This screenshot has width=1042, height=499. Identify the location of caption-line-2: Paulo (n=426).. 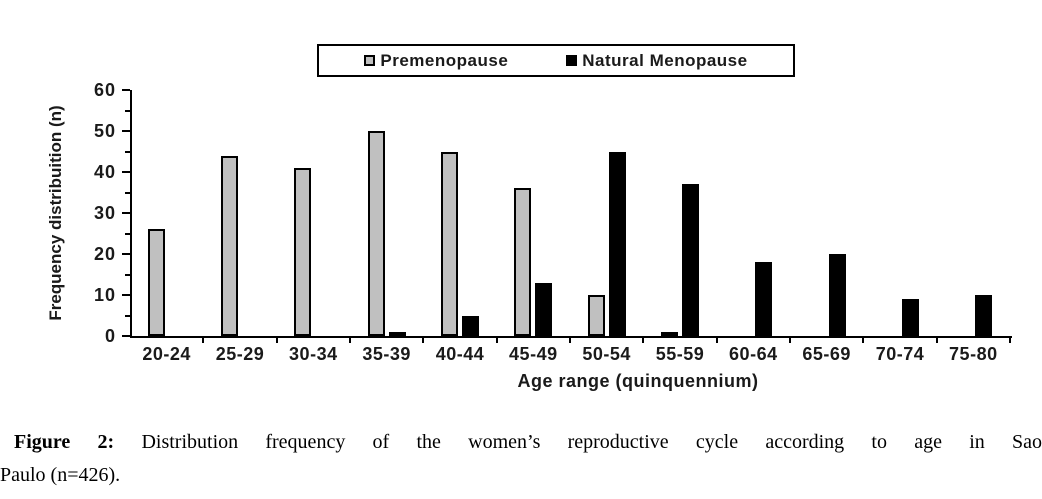
(60, 475).